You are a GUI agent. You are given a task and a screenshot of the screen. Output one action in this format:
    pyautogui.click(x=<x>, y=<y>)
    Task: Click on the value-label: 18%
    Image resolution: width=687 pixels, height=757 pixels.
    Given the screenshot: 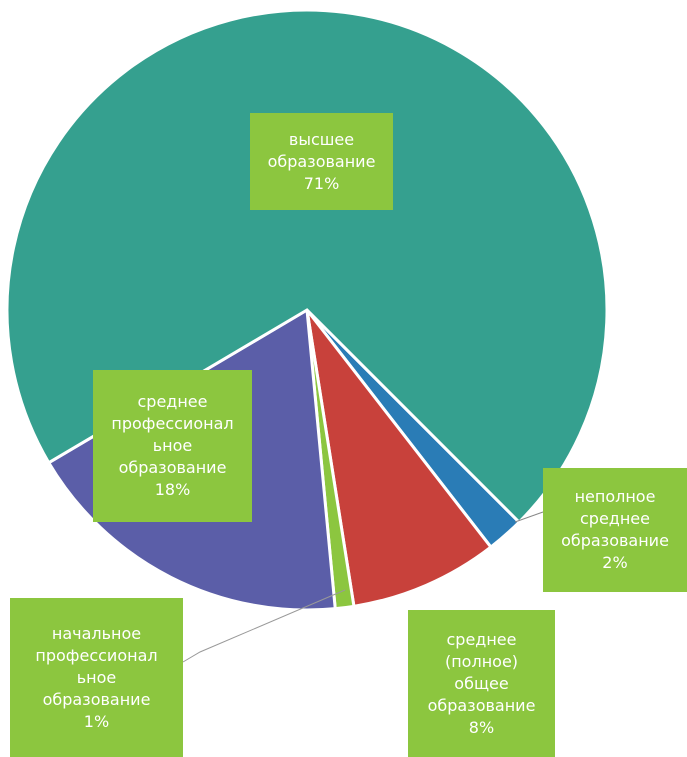 What is the action you would take?
    pyautogui.click(x=172, y=489)
    